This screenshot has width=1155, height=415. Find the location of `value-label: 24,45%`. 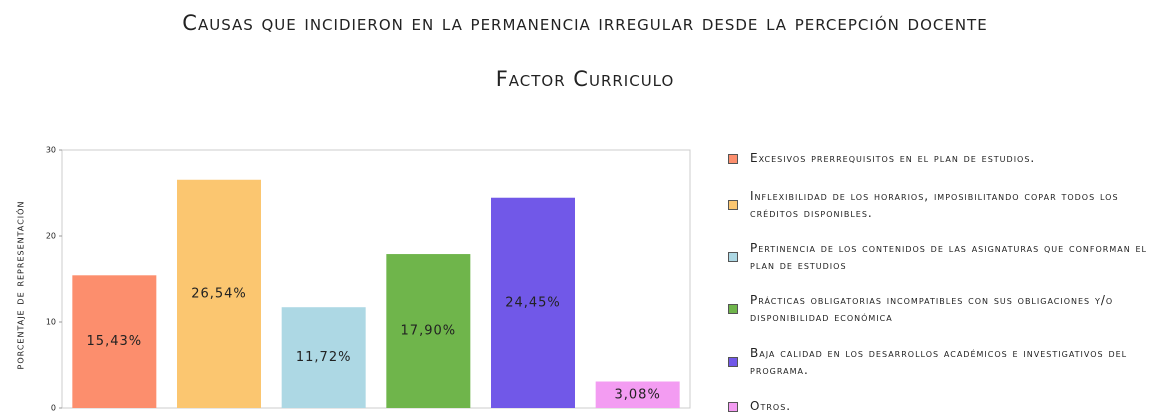

value-label: 24,45% is located at coordinates (533, 302).